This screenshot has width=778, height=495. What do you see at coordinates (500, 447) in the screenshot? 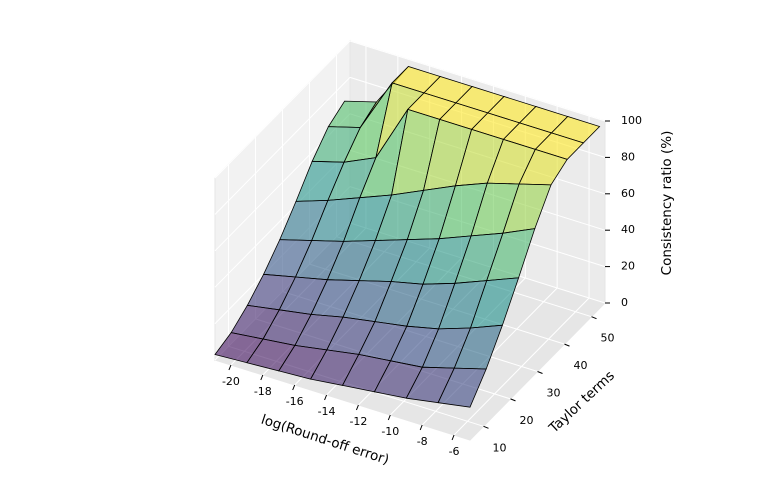
I see `y-tick-label: 10` at bounding box center [500, 447].